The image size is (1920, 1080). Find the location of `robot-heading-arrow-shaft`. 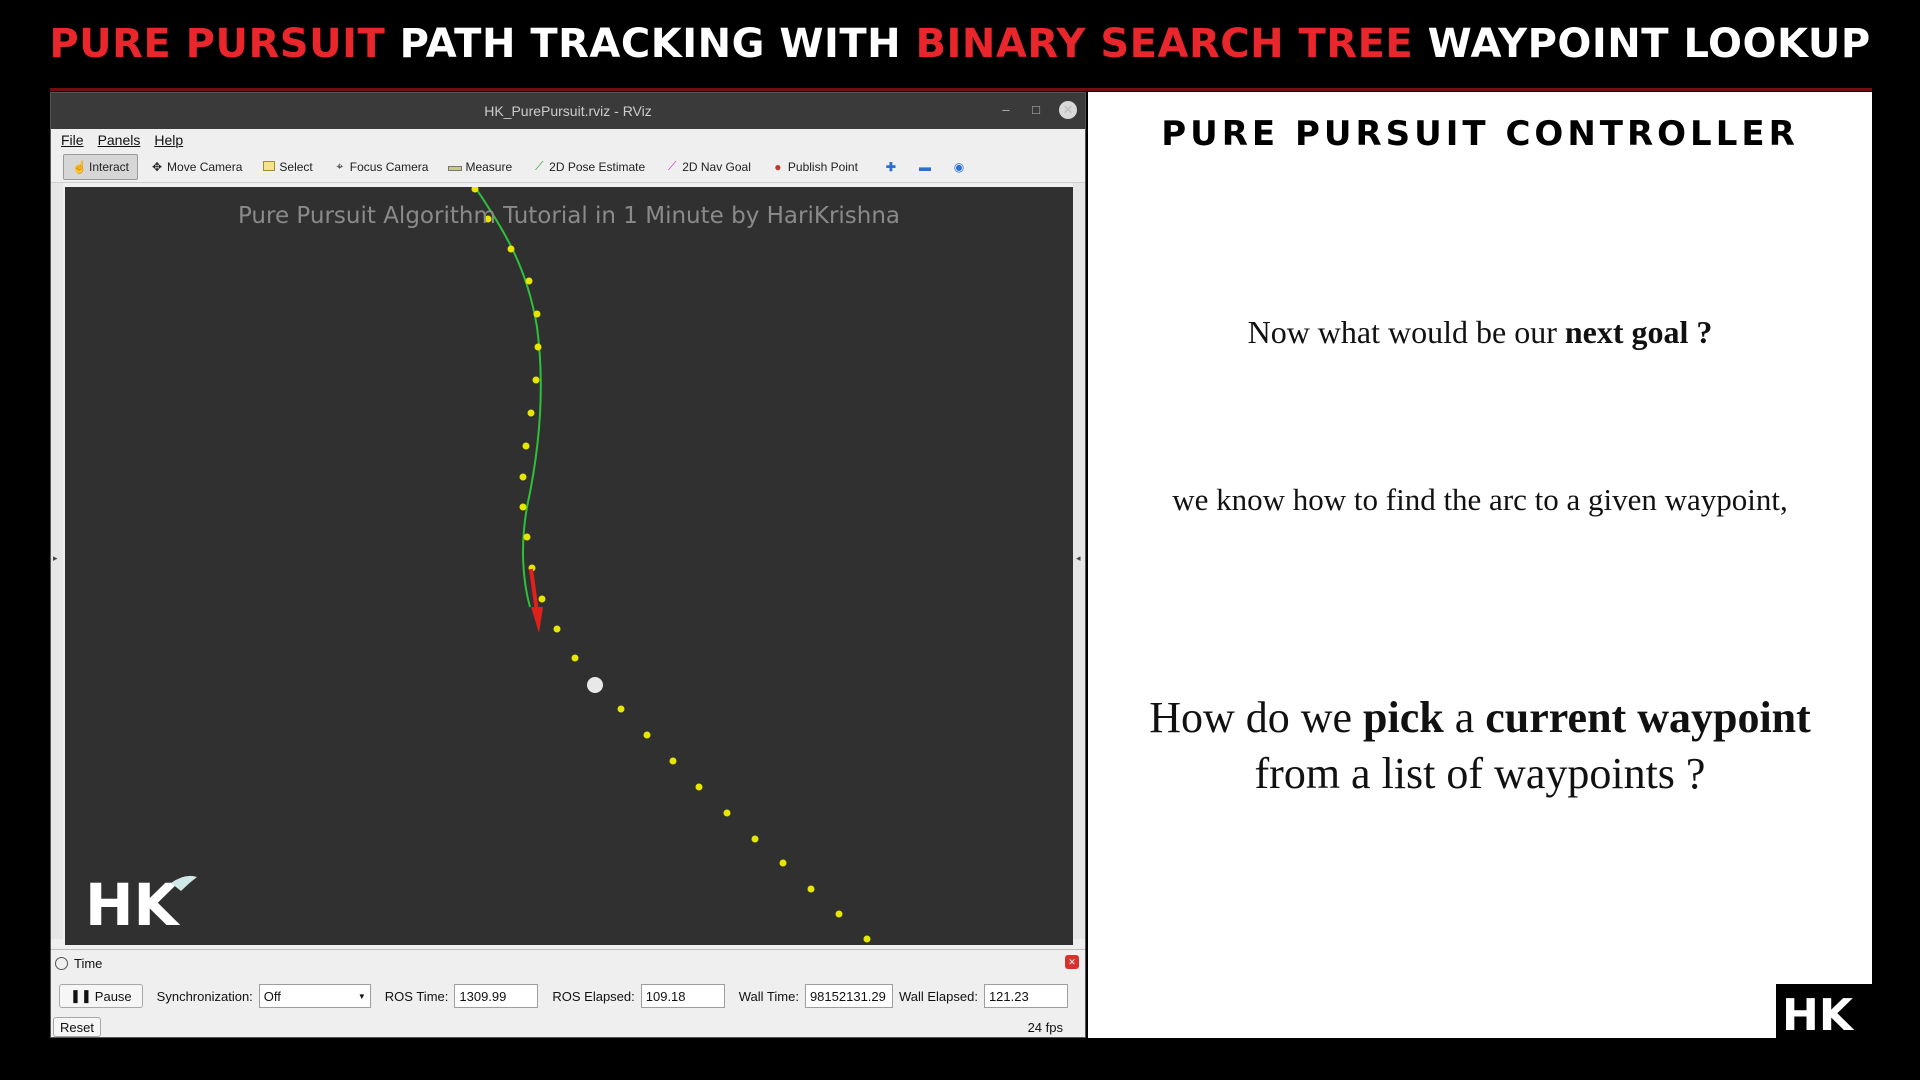

robot-heading-arrow-shaft is located at coordinates (534, 590).